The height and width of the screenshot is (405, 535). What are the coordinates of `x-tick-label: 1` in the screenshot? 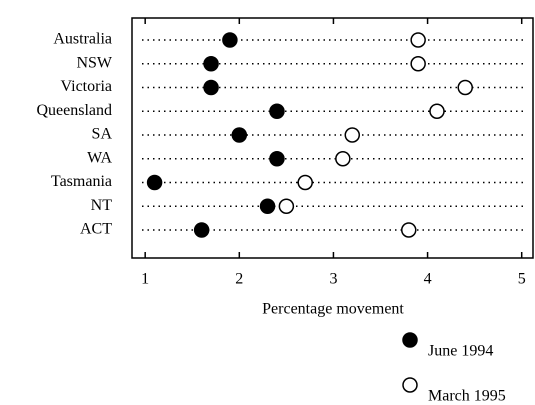 It's located at (145, 279).